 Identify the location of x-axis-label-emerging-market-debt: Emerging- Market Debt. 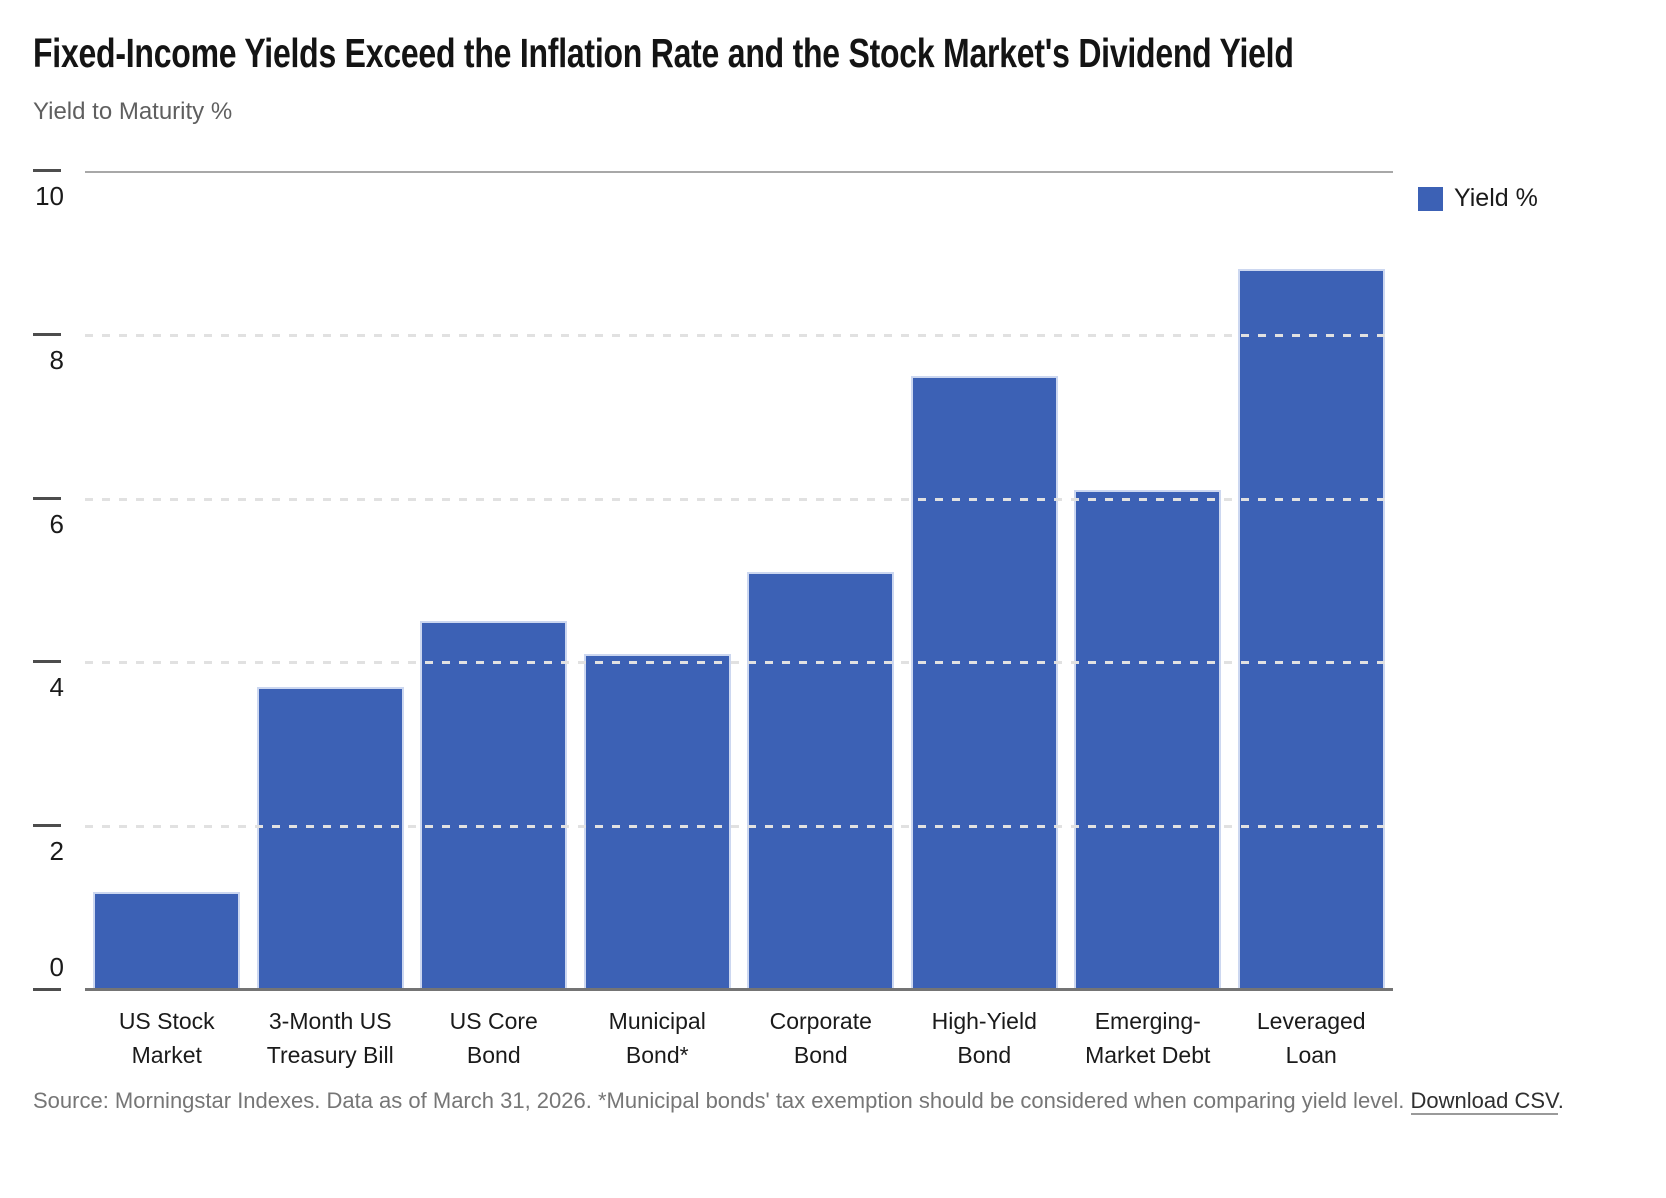
(1148, 1038).